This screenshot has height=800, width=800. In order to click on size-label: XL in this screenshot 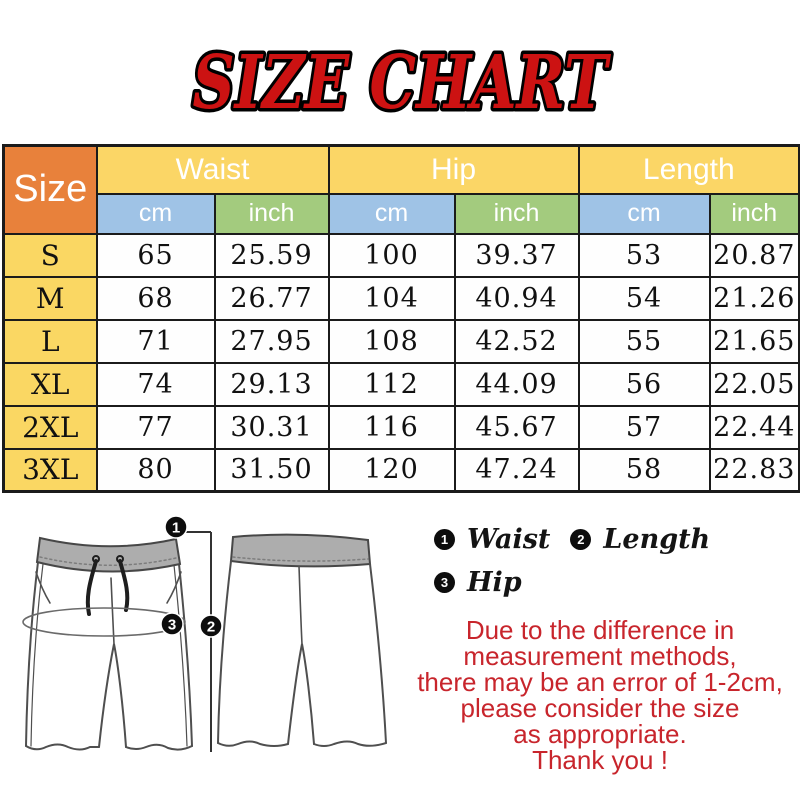, I will do `click(50, 384)`.